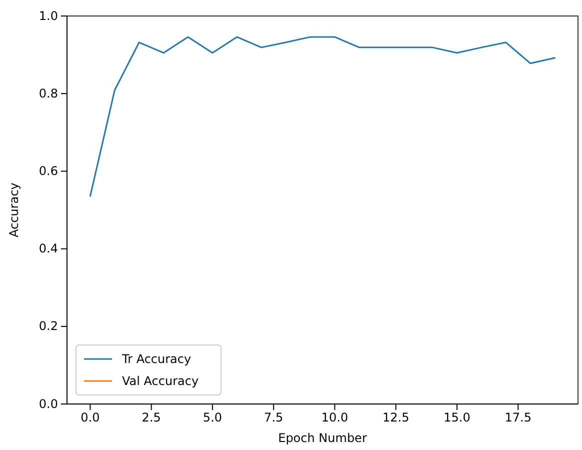  What do you see at coordinates (160, 381) in the screenshot?
I see `legend-label: Val Accuracy` at bounding box center [160, 381].